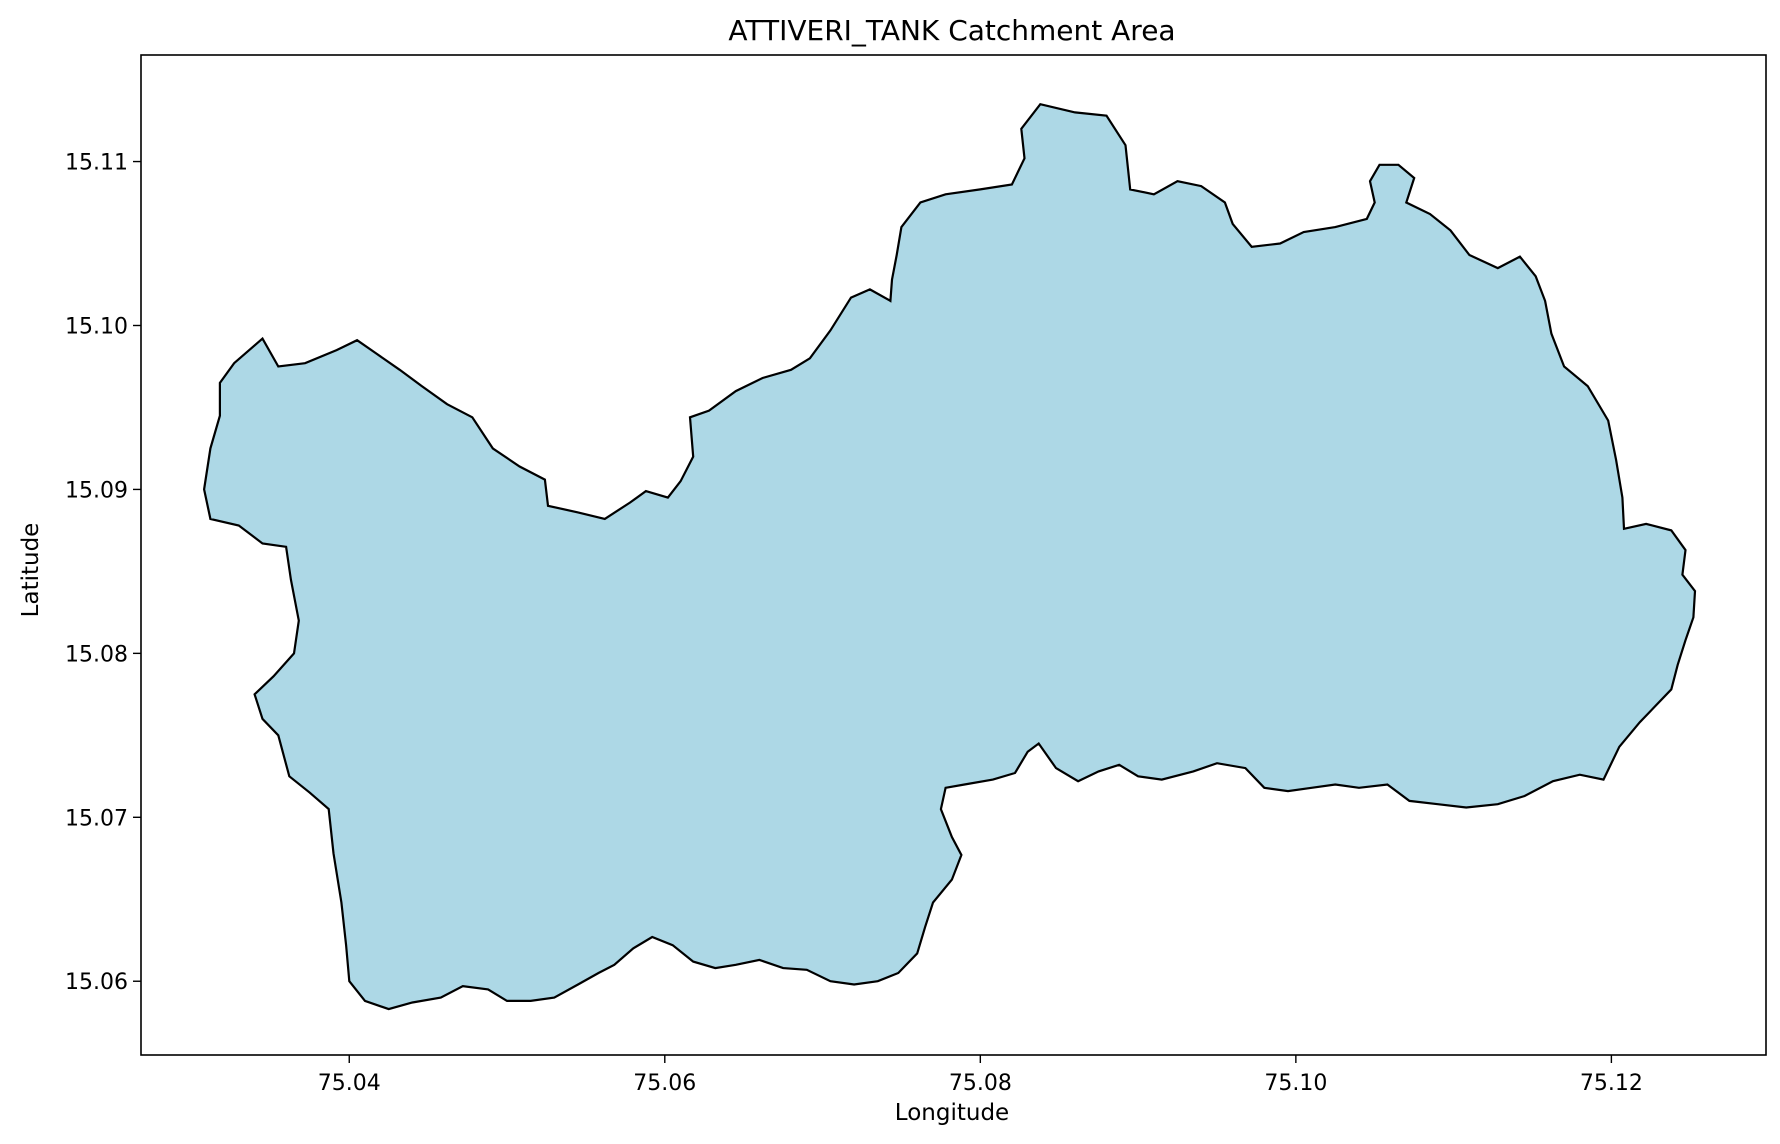 The width and height of the screenshot is (1780, 1144). I want to click on x-tick-label: 75.08, so click(980, 1083).